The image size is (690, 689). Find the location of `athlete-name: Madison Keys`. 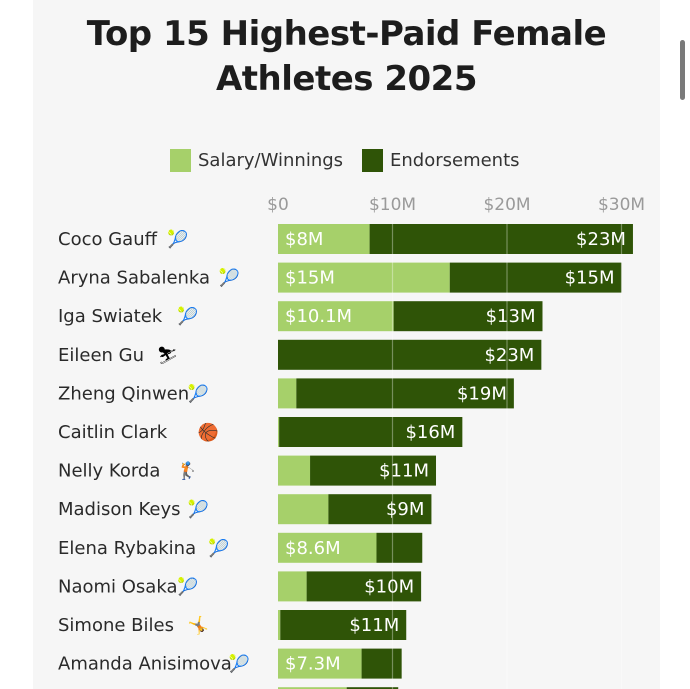

athlete-name: Madison Keys is located at coordinates (119, 509).